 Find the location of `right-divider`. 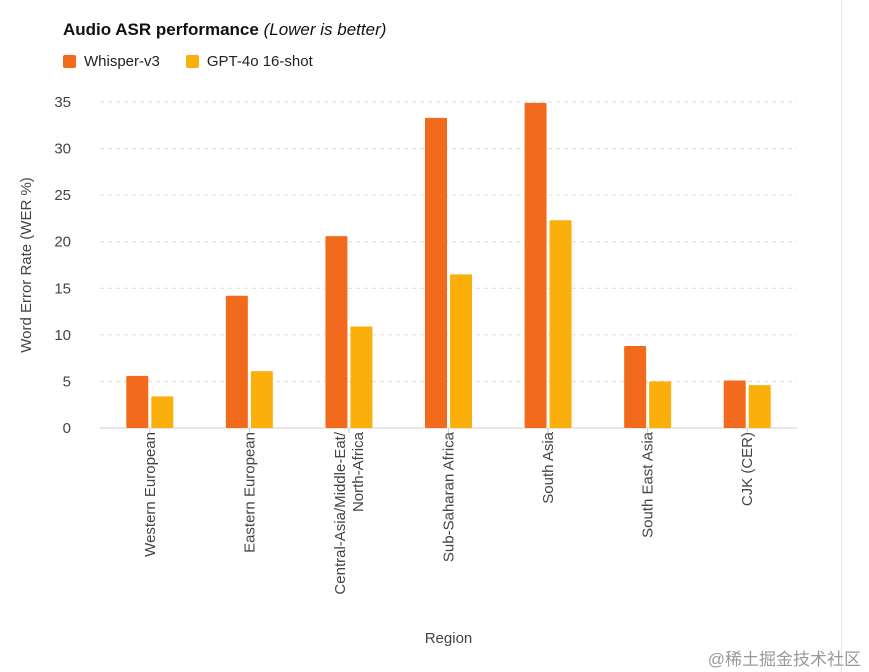

right-divider is located at coordinates (841, 336).